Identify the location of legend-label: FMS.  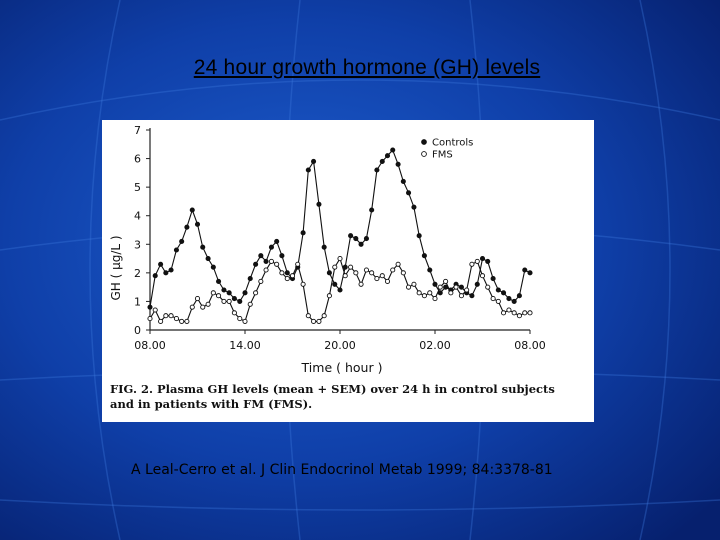
(442, 155).